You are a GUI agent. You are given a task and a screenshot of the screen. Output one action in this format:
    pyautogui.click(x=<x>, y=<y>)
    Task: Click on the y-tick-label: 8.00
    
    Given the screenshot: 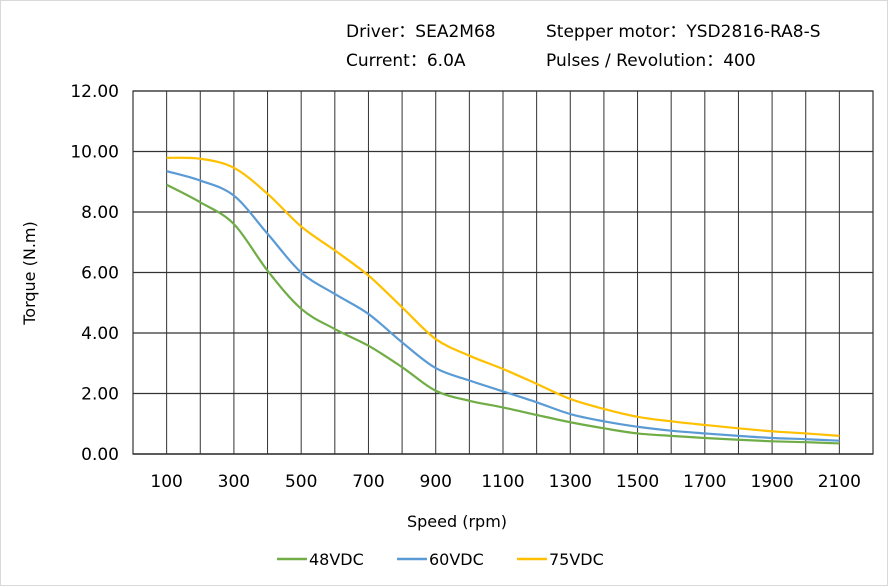 What is the action you would take?
    pyautogui.click(x=100, y=213)
    